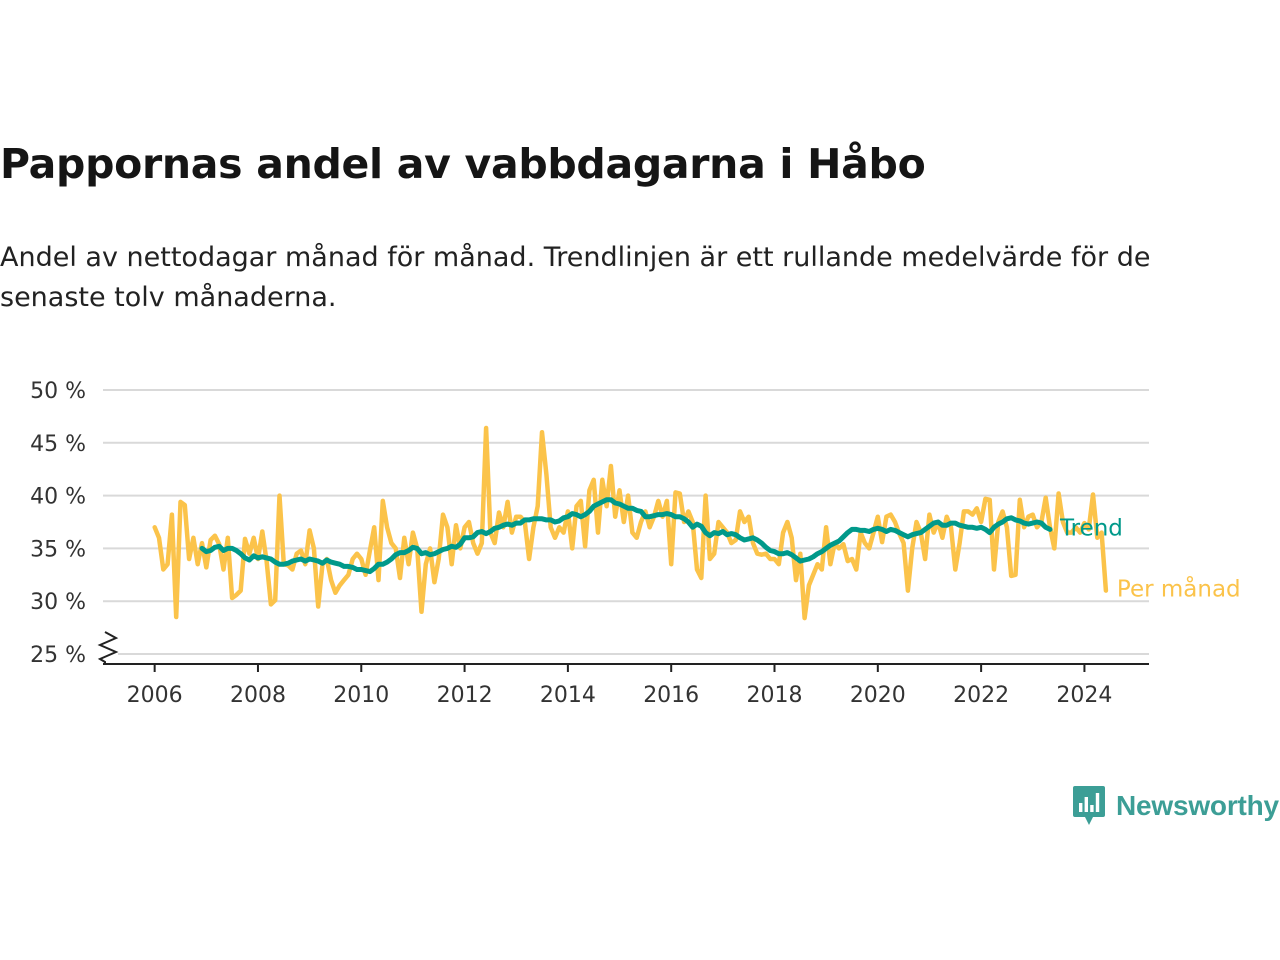  I want to click on newsworthy-bar-chart-icon, so click(1089, 805).